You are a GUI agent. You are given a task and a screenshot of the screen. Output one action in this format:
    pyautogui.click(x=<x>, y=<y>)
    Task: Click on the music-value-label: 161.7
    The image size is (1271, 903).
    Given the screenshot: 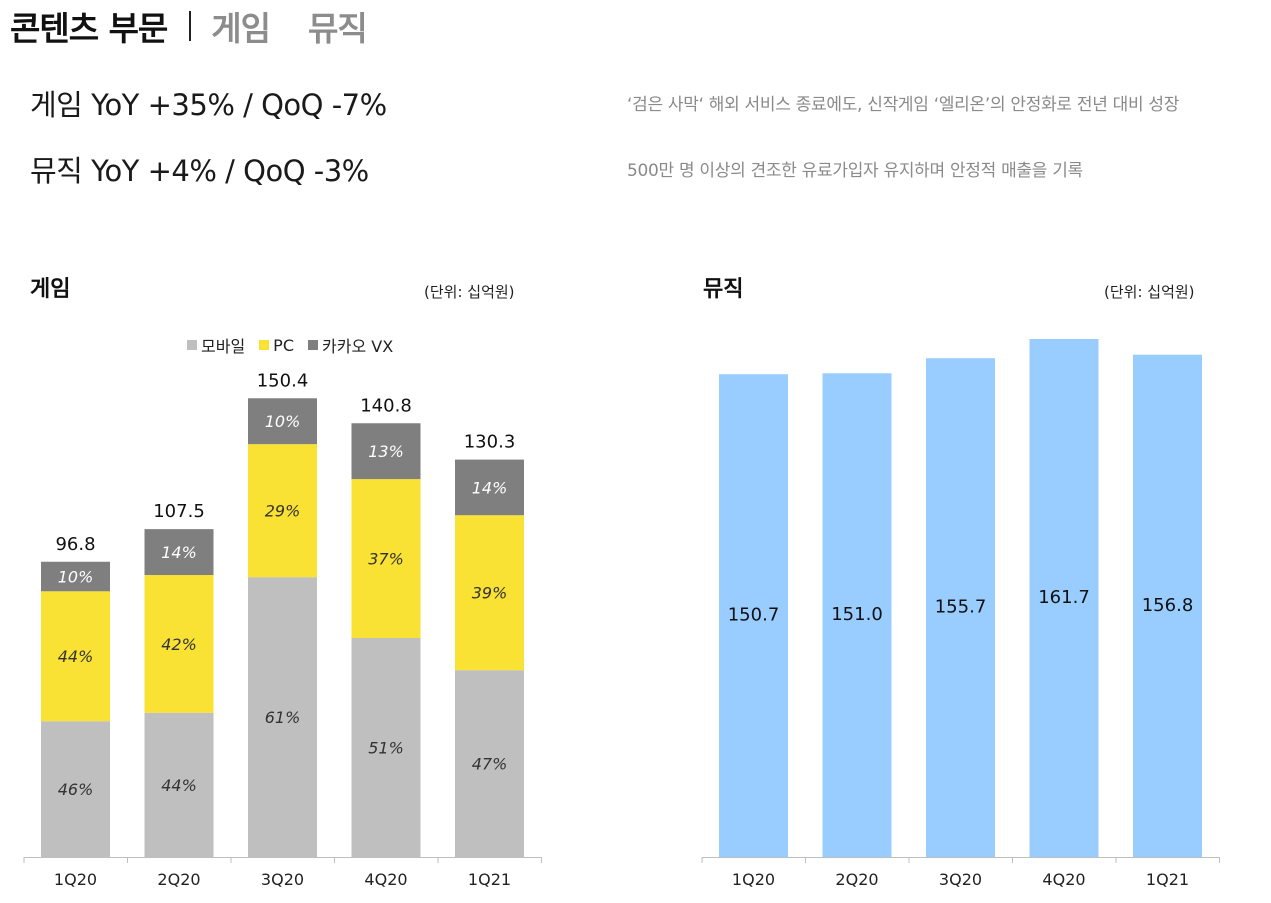 What is the action you would take?
    pyautogui.click(x=1064, y=597)
    